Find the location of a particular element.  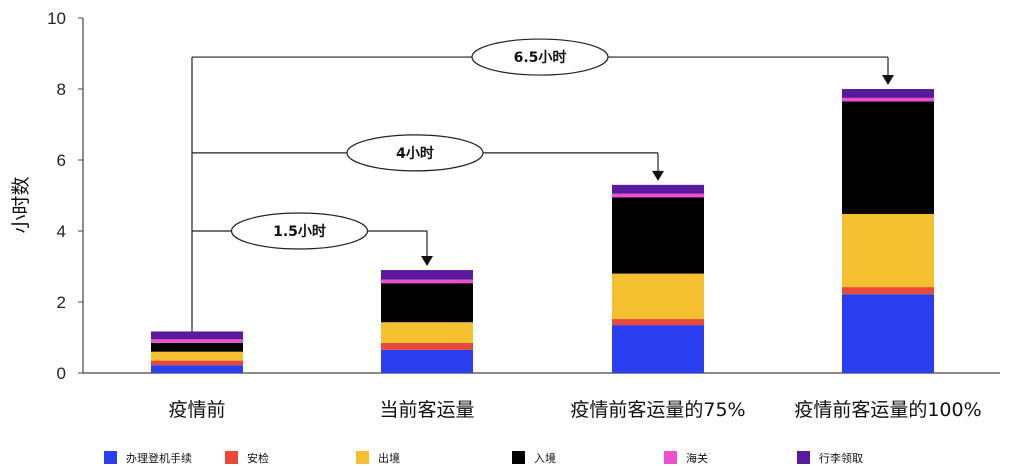

annotation-label: 1.5小时 is located at coordinates (299, 231).